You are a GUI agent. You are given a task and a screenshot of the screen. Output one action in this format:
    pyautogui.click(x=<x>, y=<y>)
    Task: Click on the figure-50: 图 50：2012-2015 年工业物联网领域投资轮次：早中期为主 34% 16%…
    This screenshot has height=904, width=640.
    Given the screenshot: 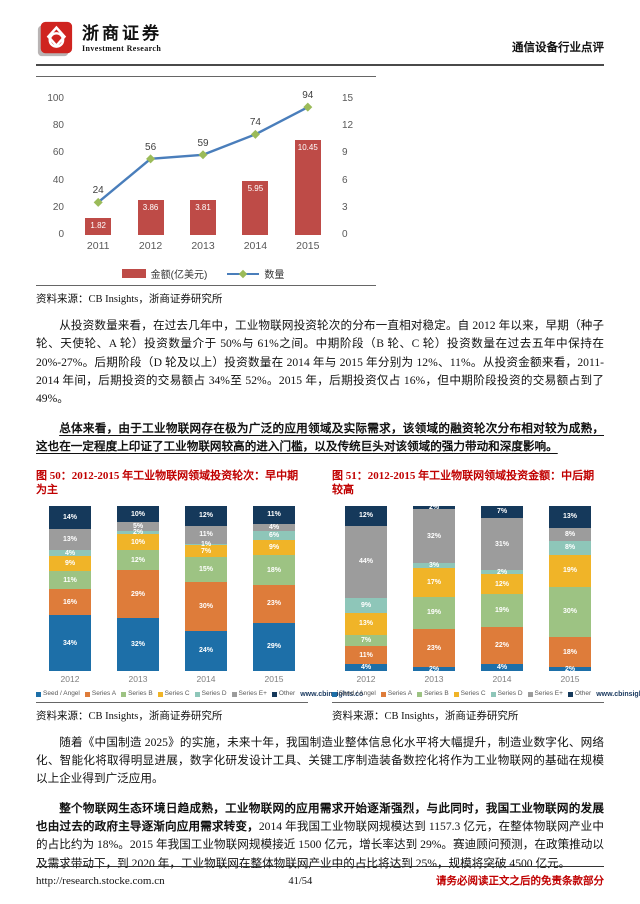 What is the action you would take?
    pyautogui.click(x=199, y=596)
    